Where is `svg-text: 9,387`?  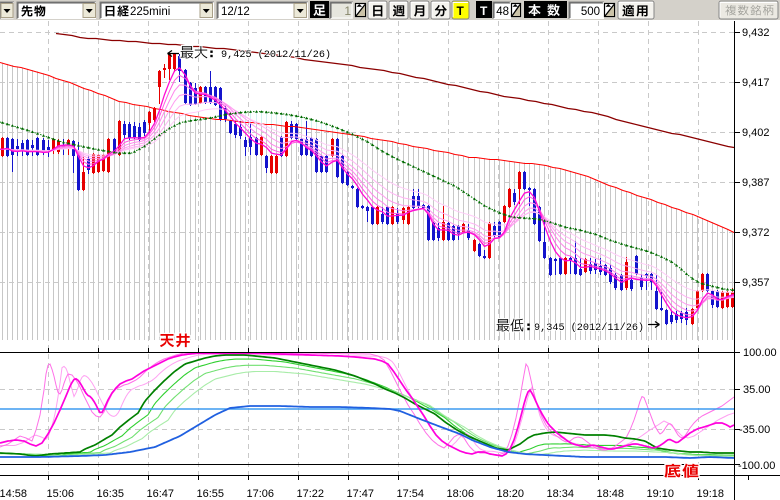
svg-text: 9,387 is located at coordinates (756, 183).